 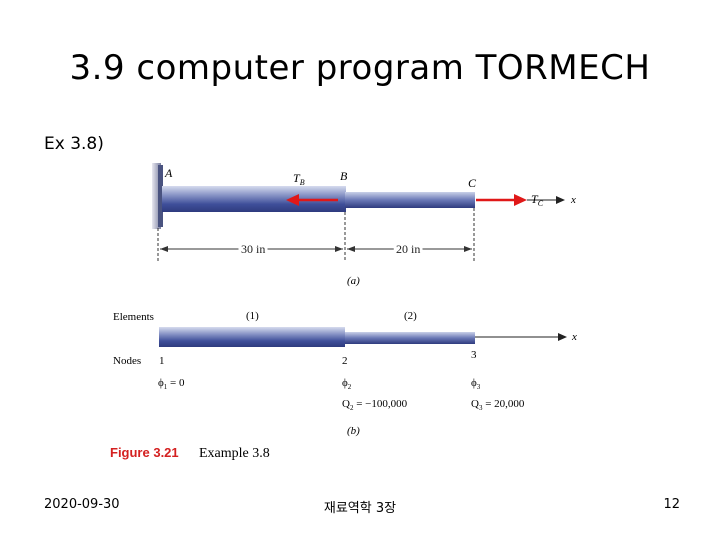 I want to click on dim-arrow-1-left, so click(x=164, y=249).